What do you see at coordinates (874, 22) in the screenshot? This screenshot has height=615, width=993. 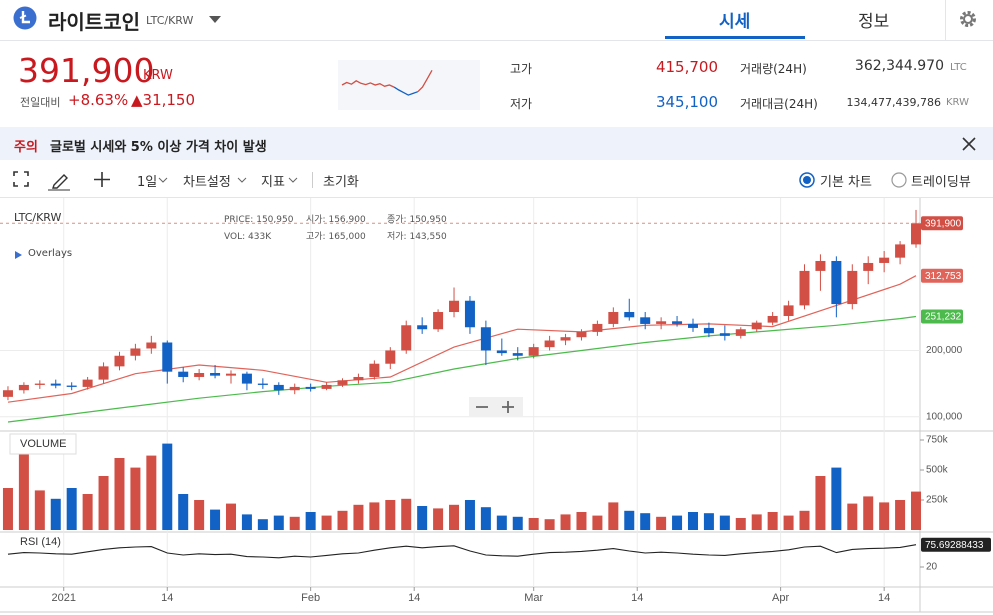 I see `tab: 정보` at bounding box center [874, 22].